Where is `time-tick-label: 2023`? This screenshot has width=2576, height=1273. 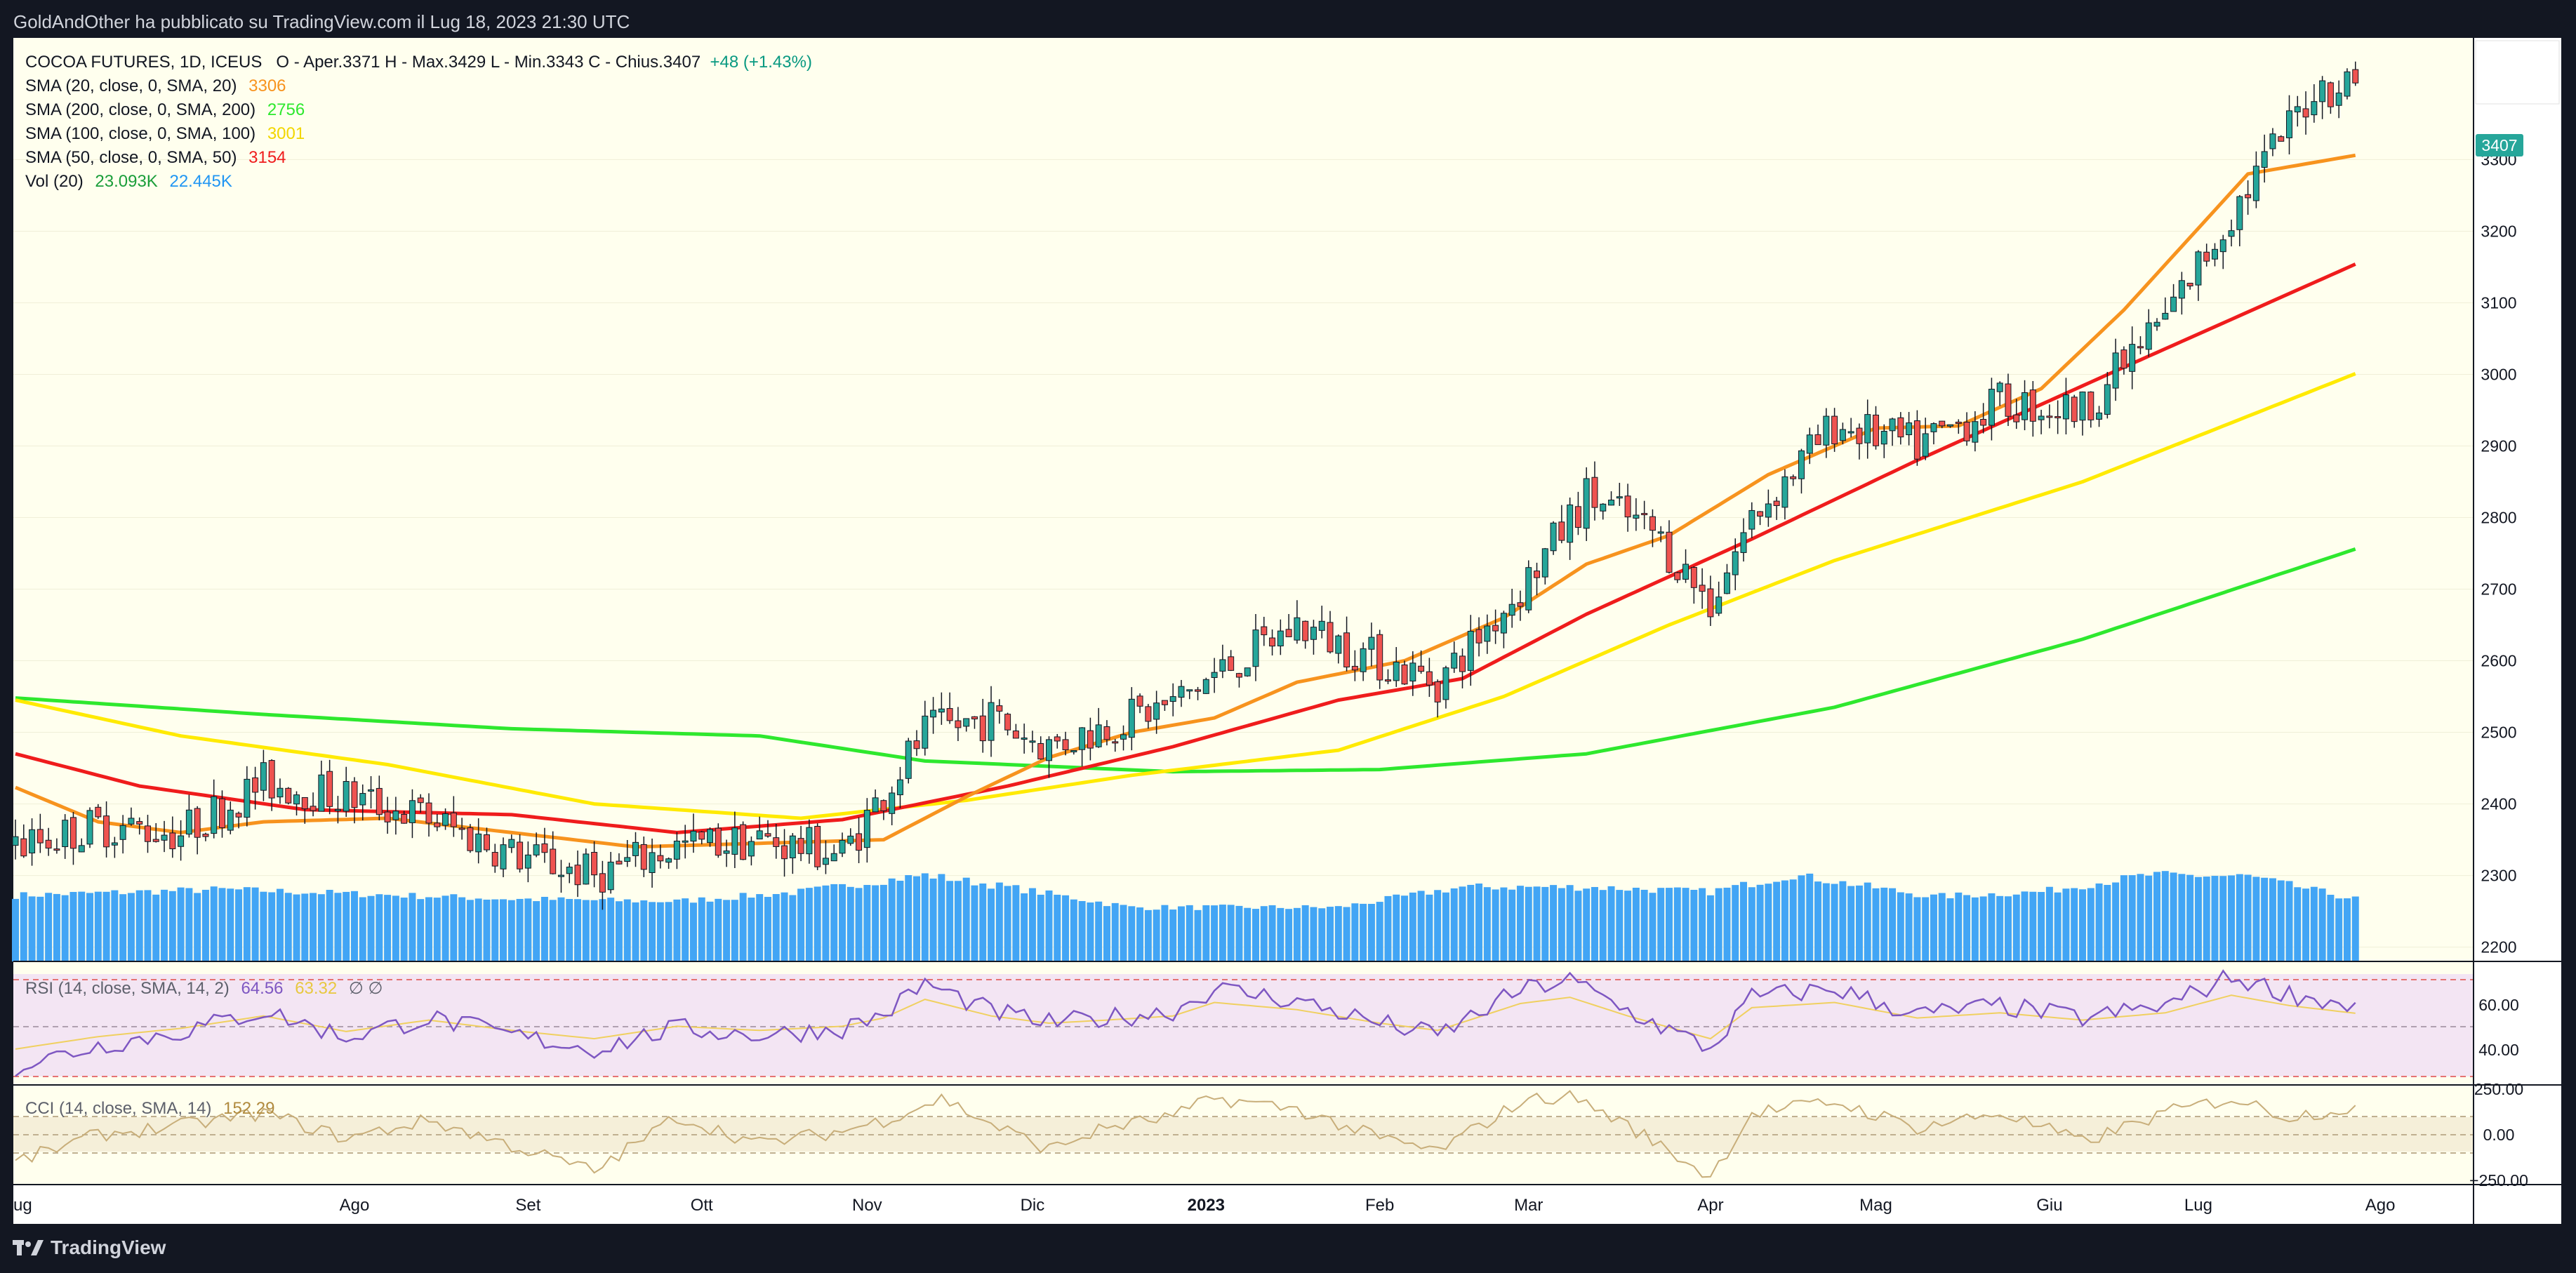
time-tick-label: 2023 is located at coordinates (1207, 1205).